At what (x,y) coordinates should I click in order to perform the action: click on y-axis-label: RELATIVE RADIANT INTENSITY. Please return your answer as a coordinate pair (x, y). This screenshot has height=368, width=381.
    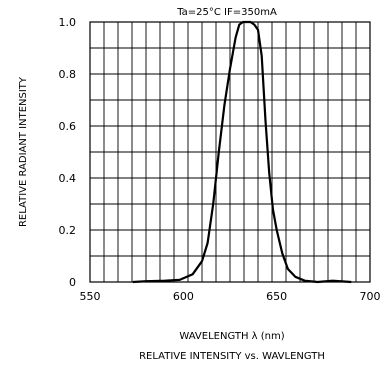
    Looking at the image, I should click on (23, 151).